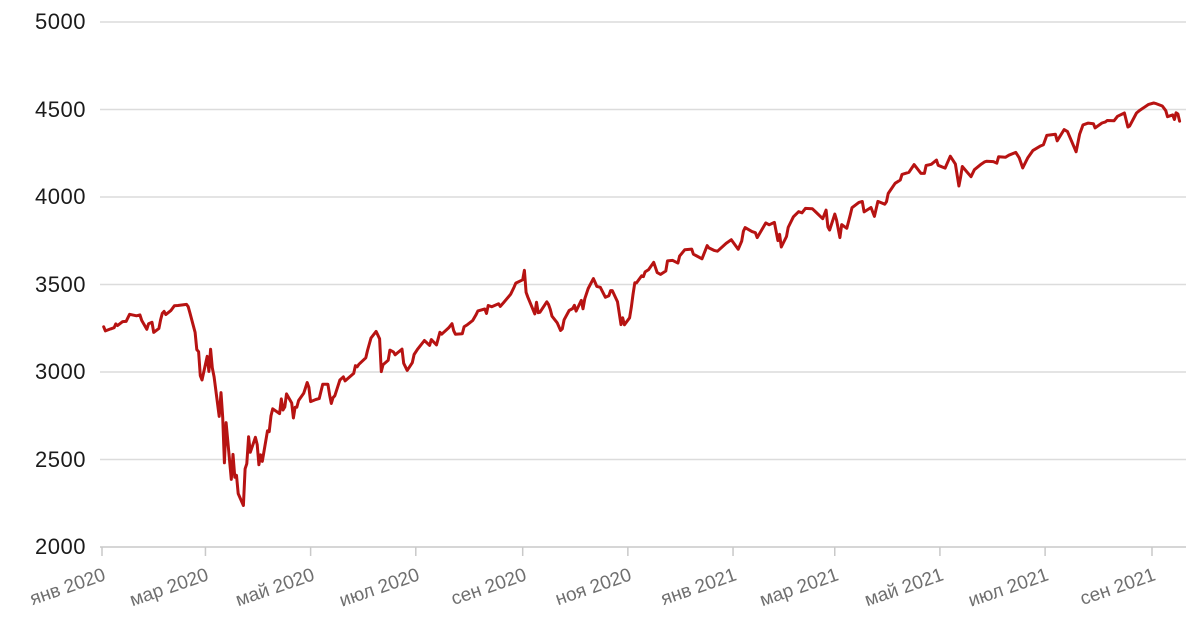 This screenshot has height=640, width=1200. I want to click on y-axis-label: 3000, so click(60, 371).